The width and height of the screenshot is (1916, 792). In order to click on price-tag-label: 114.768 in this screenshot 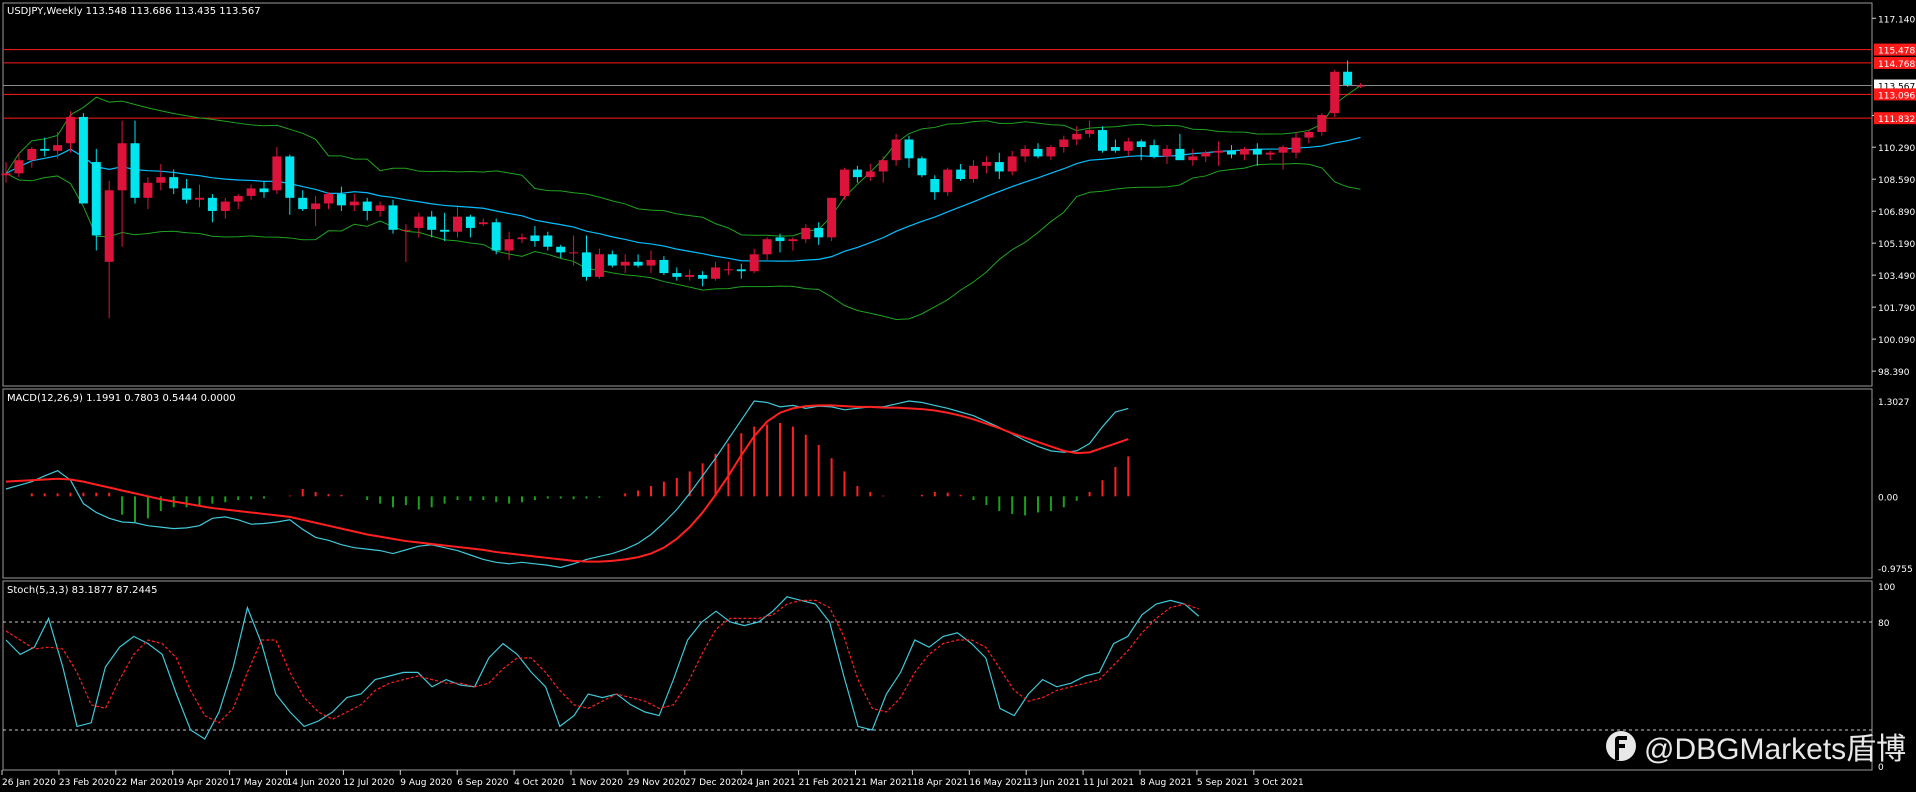, I will do `click(1896, 65)`.